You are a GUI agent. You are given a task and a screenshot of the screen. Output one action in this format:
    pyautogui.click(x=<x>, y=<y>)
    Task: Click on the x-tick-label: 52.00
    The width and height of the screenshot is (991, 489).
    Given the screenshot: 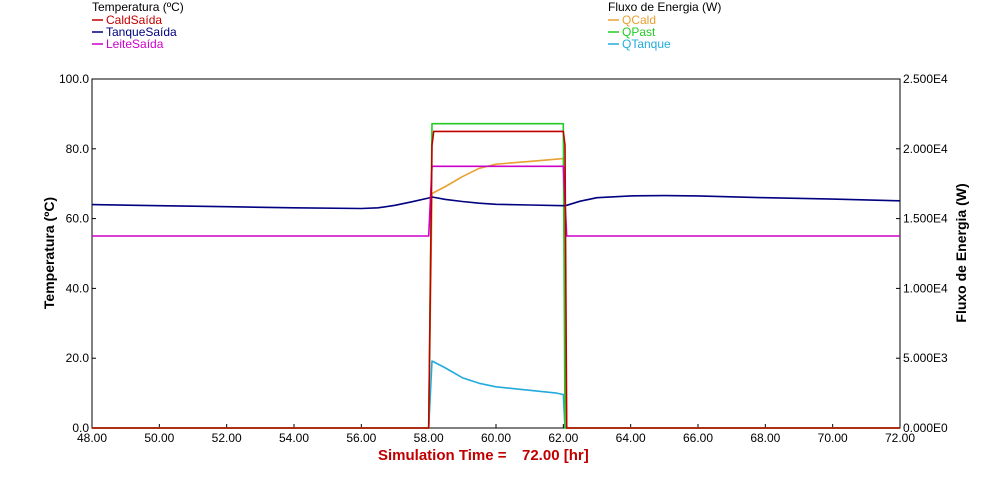 What is the action you would take?
    pyautogui.click(x=227, y=438)
    